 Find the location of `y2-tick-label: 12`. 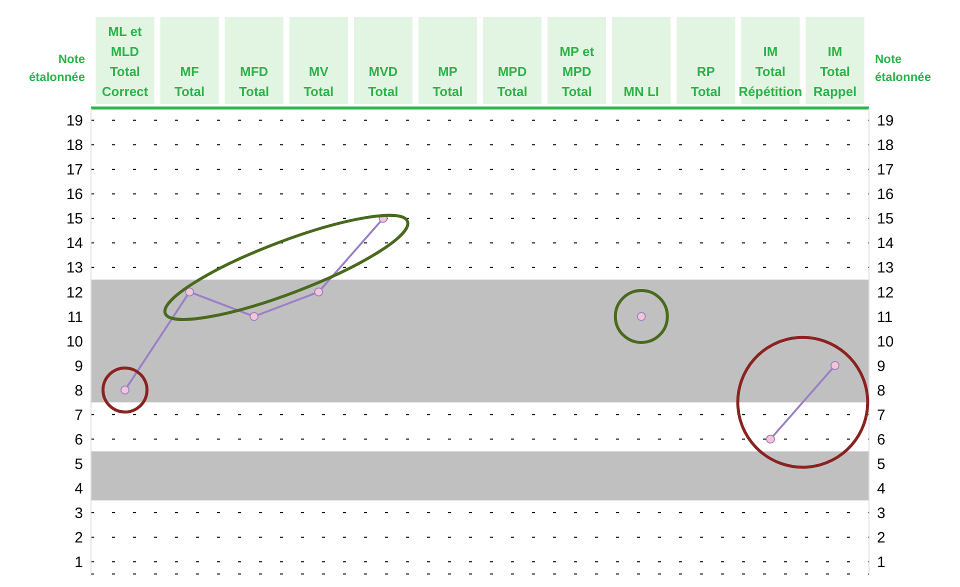

y2-tick-label: 12 is located at coordinates (885, 293).